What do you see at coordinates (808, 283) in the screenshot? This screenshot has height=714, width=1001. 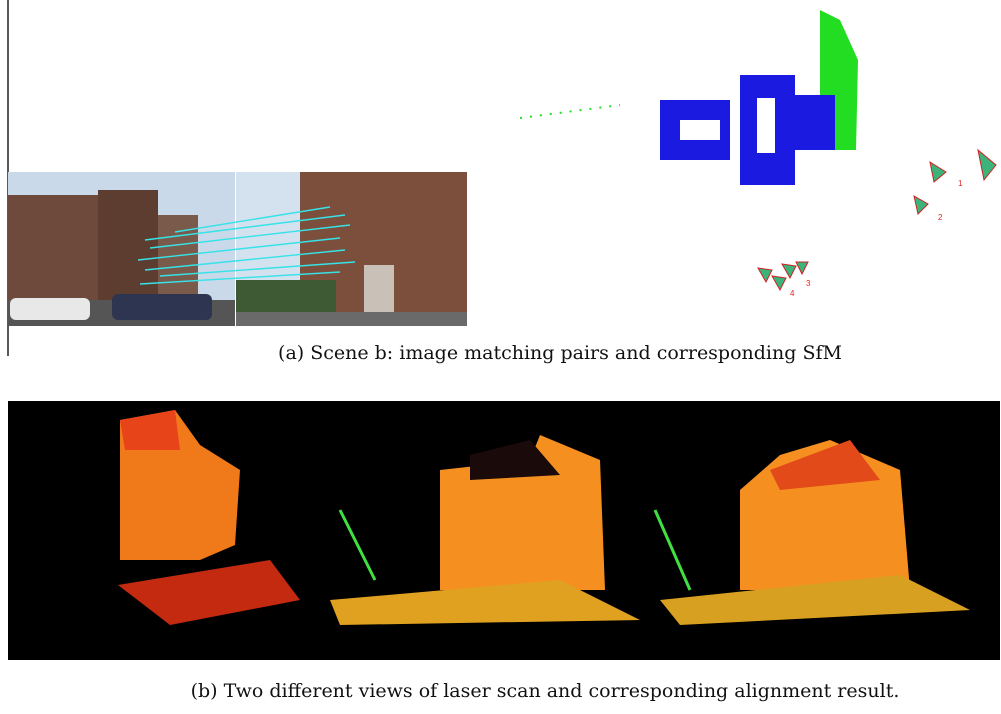 I see `camera-label: 3` at bounding box center [808, 283].